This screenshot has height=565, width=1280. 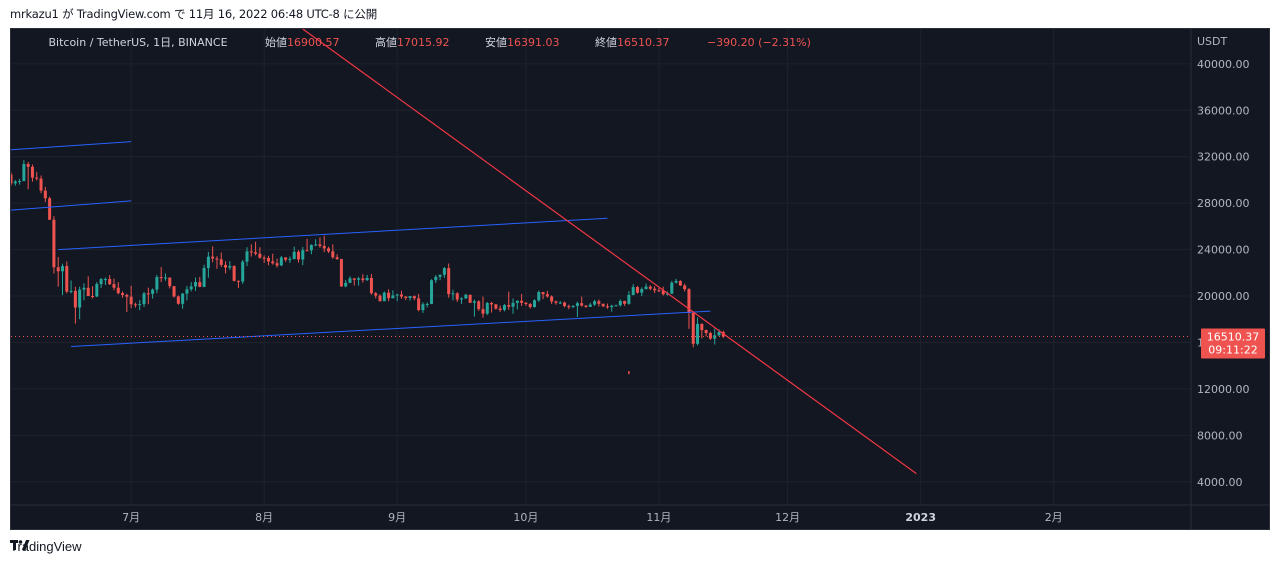 What do you see at coordinates (920, 517) in the screenshot?
I see `time-tick-label: 2023` at bounding box center [920, 517].